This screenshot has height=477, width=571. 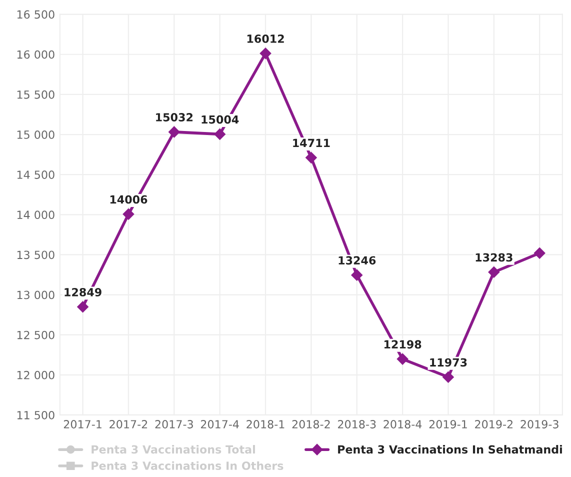 I want to click on y-tick-label: 11 500, so click(x=35, y=415).